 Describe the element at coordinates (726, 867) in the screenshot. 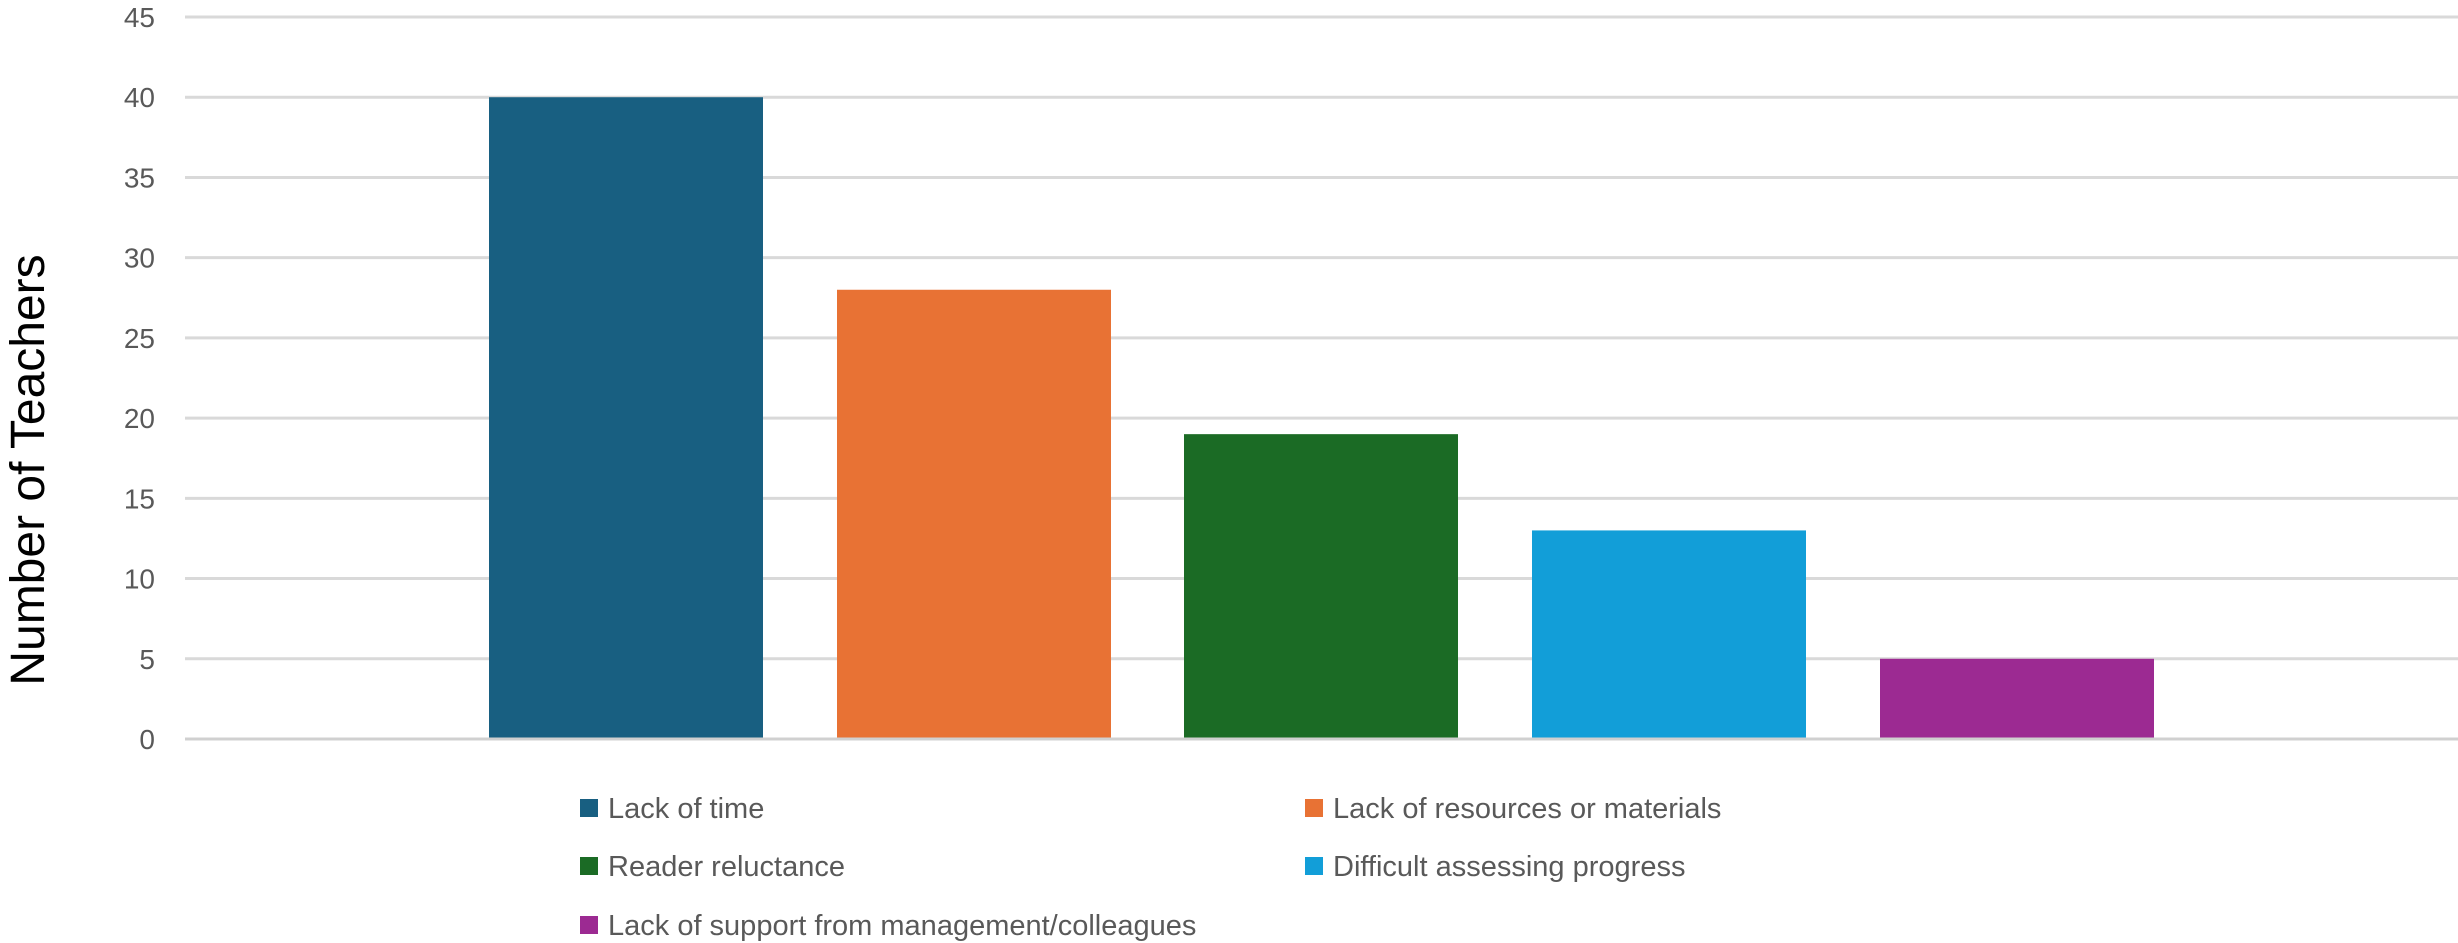

I see `legend-label-3: Reader reluctance` at that location.